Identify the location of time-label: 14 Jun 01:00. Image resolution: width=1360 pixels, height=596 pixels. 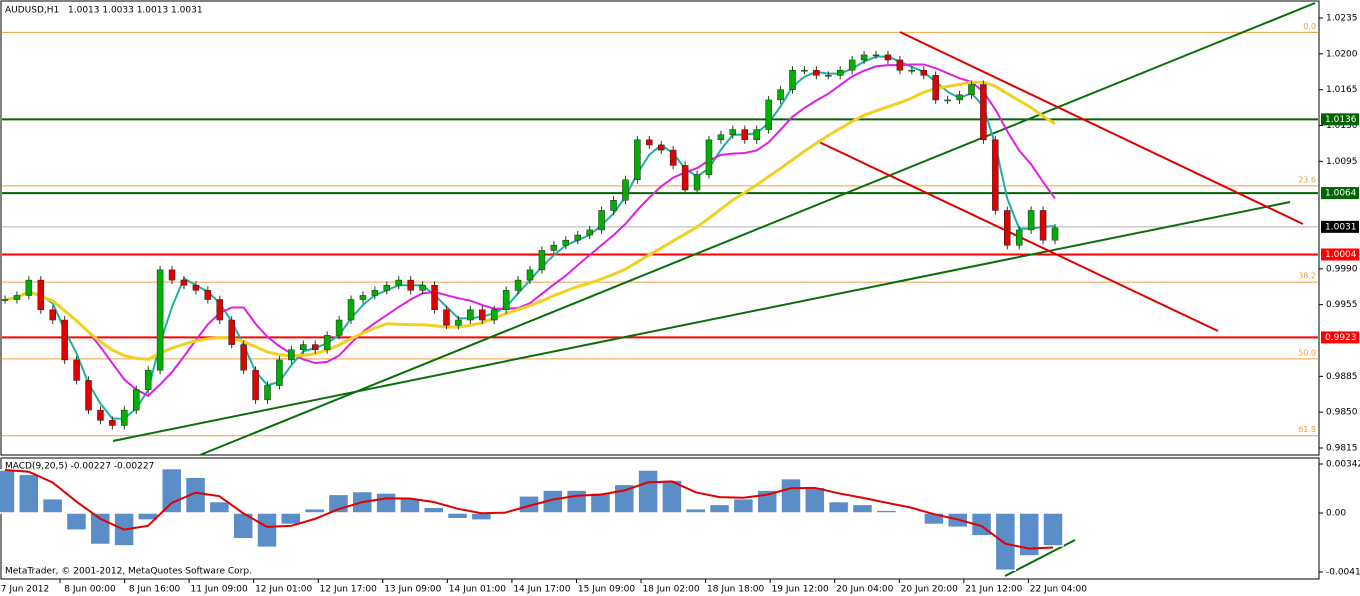
(477, 590).